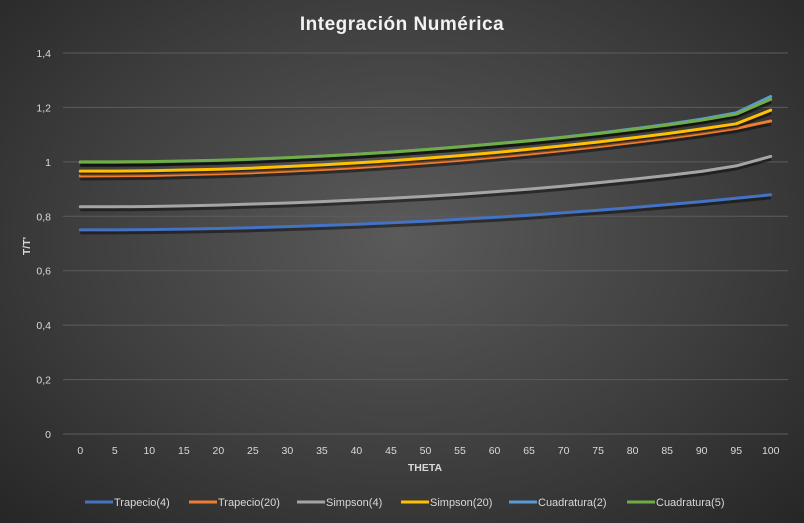  What do you see at coordinates (142, 503) in the screenshot?
I see `legend-entry: Trapecio(4)` at bounding box center [142, 503].